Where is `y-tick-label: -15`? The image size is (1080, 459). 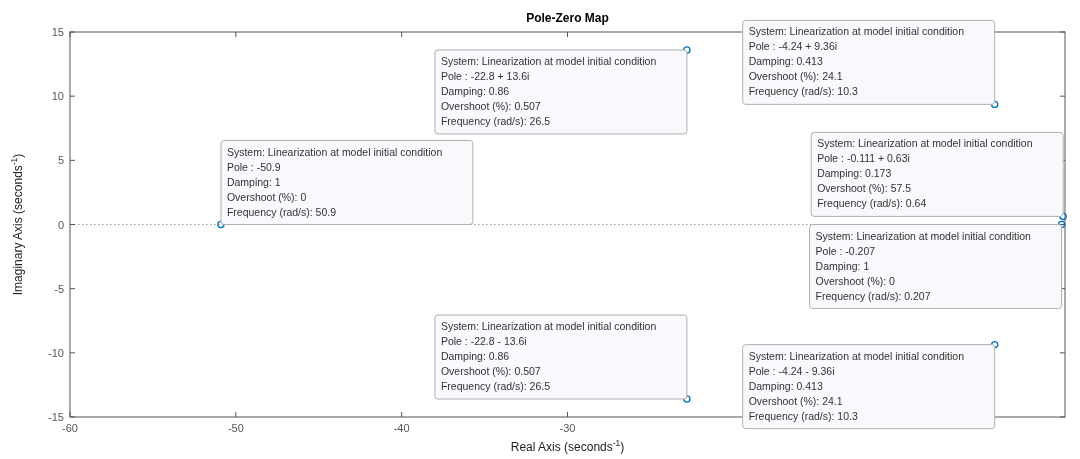
y-tick-label: -15 is located at coordinates (56, 417).